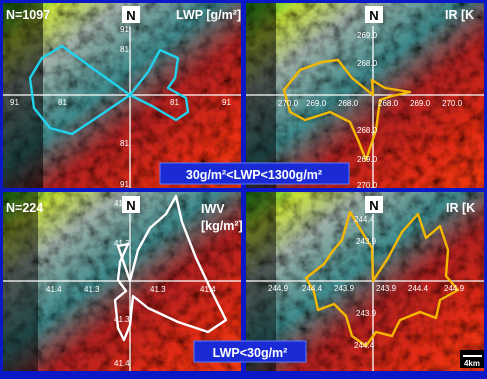 The image size is (487, 379). What do you see at coordinates (222, 226) in the screenshot?
I see `quantity-label-line2: [kg/m²]` at bounding box center [222, 226].